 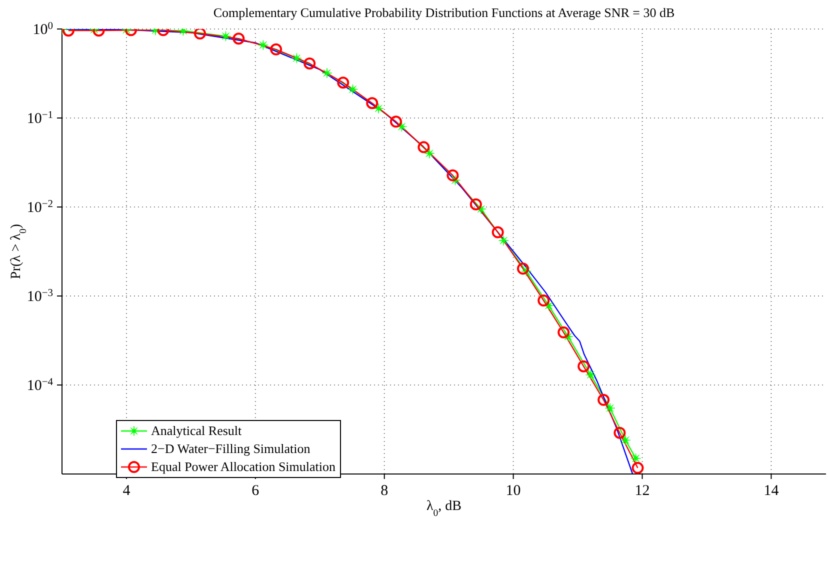 What do you see at coordinates (256, 491) in the screenshot?
I see `x-tick-label: 6` at bounding box center [256, 491].